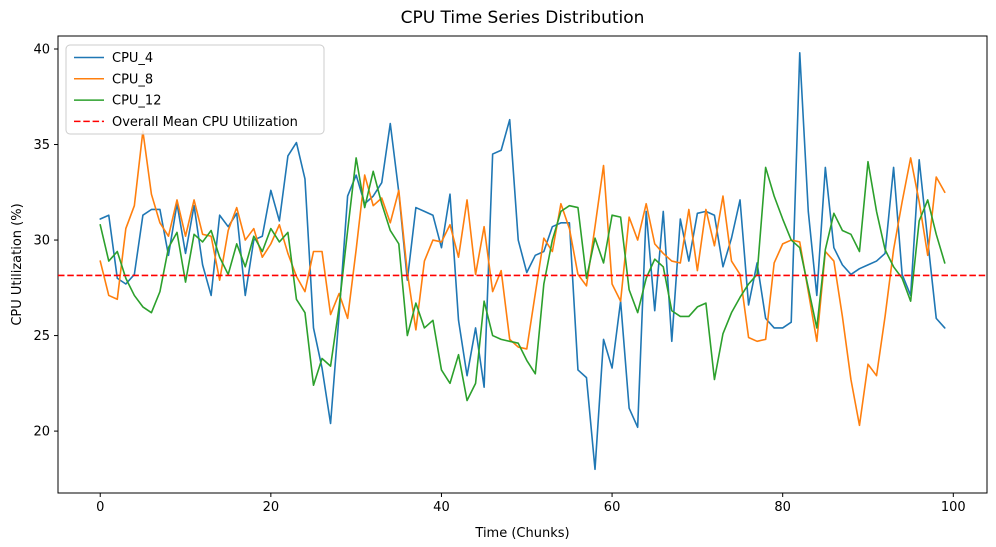 The image size is (996, 547). Describe the element at coordinates (17, 264) in the screenshot. I see `y-axis-label: CPU Utilization (%)` at that location.